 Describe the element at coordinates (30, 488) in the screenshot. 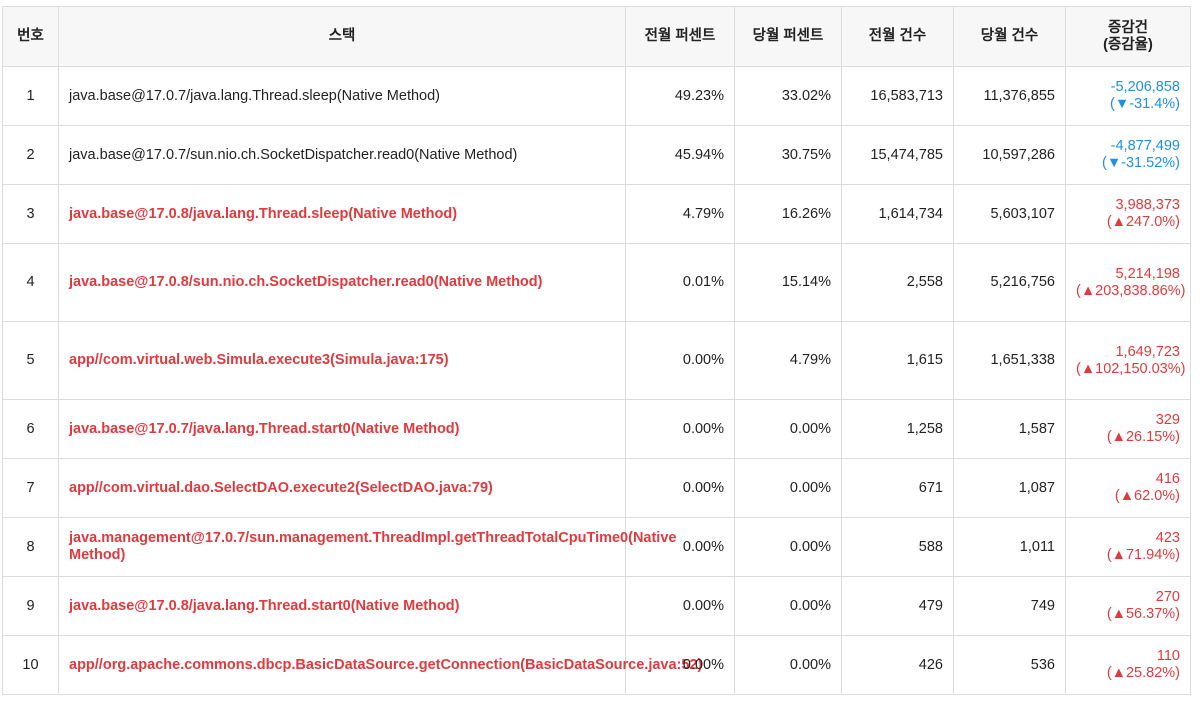

I see `row-number: 7` at that location.